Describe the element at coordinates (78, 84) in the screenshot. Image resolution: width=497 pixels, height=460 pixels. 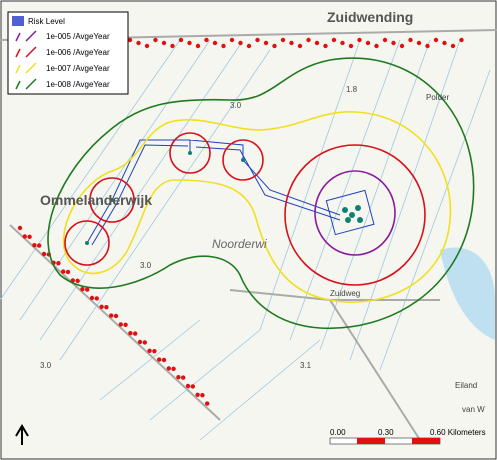
I see `legend-label: 1e-008 /AvgeYear` at that location.